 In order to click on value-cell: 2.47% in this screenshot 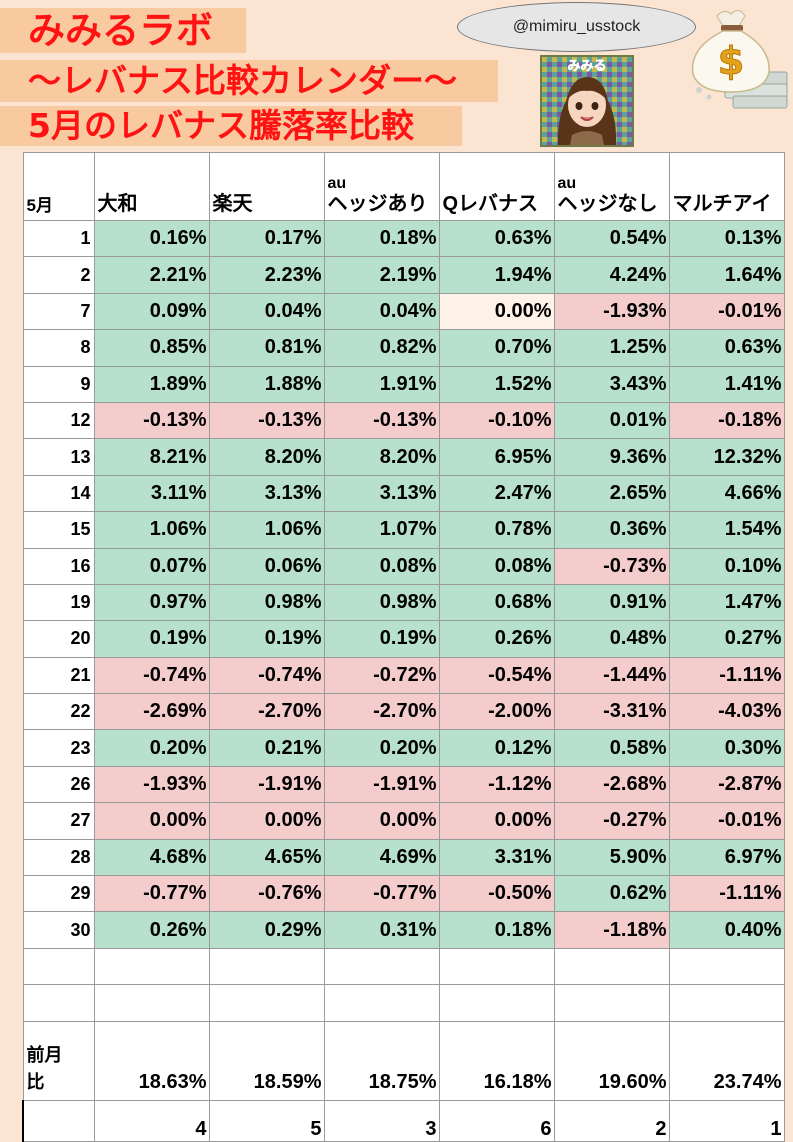, I will do `click(496, 493)`.